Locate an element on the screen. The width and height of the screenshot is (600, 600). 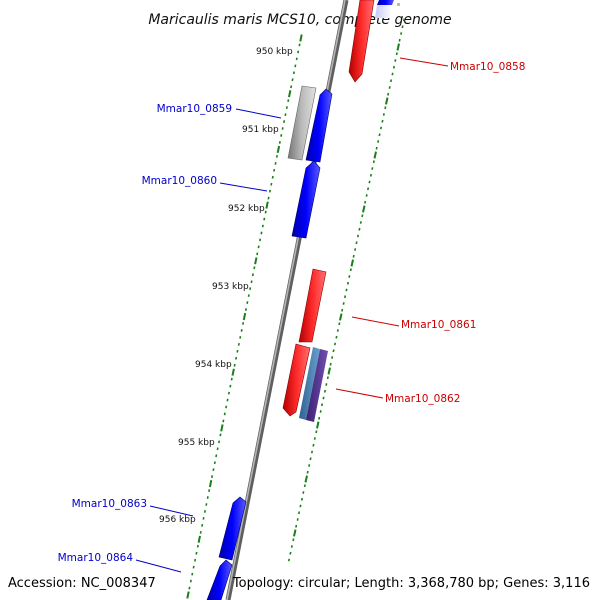
gene-Mmar10_0859-pseudo is located at coordinates (302, 123).